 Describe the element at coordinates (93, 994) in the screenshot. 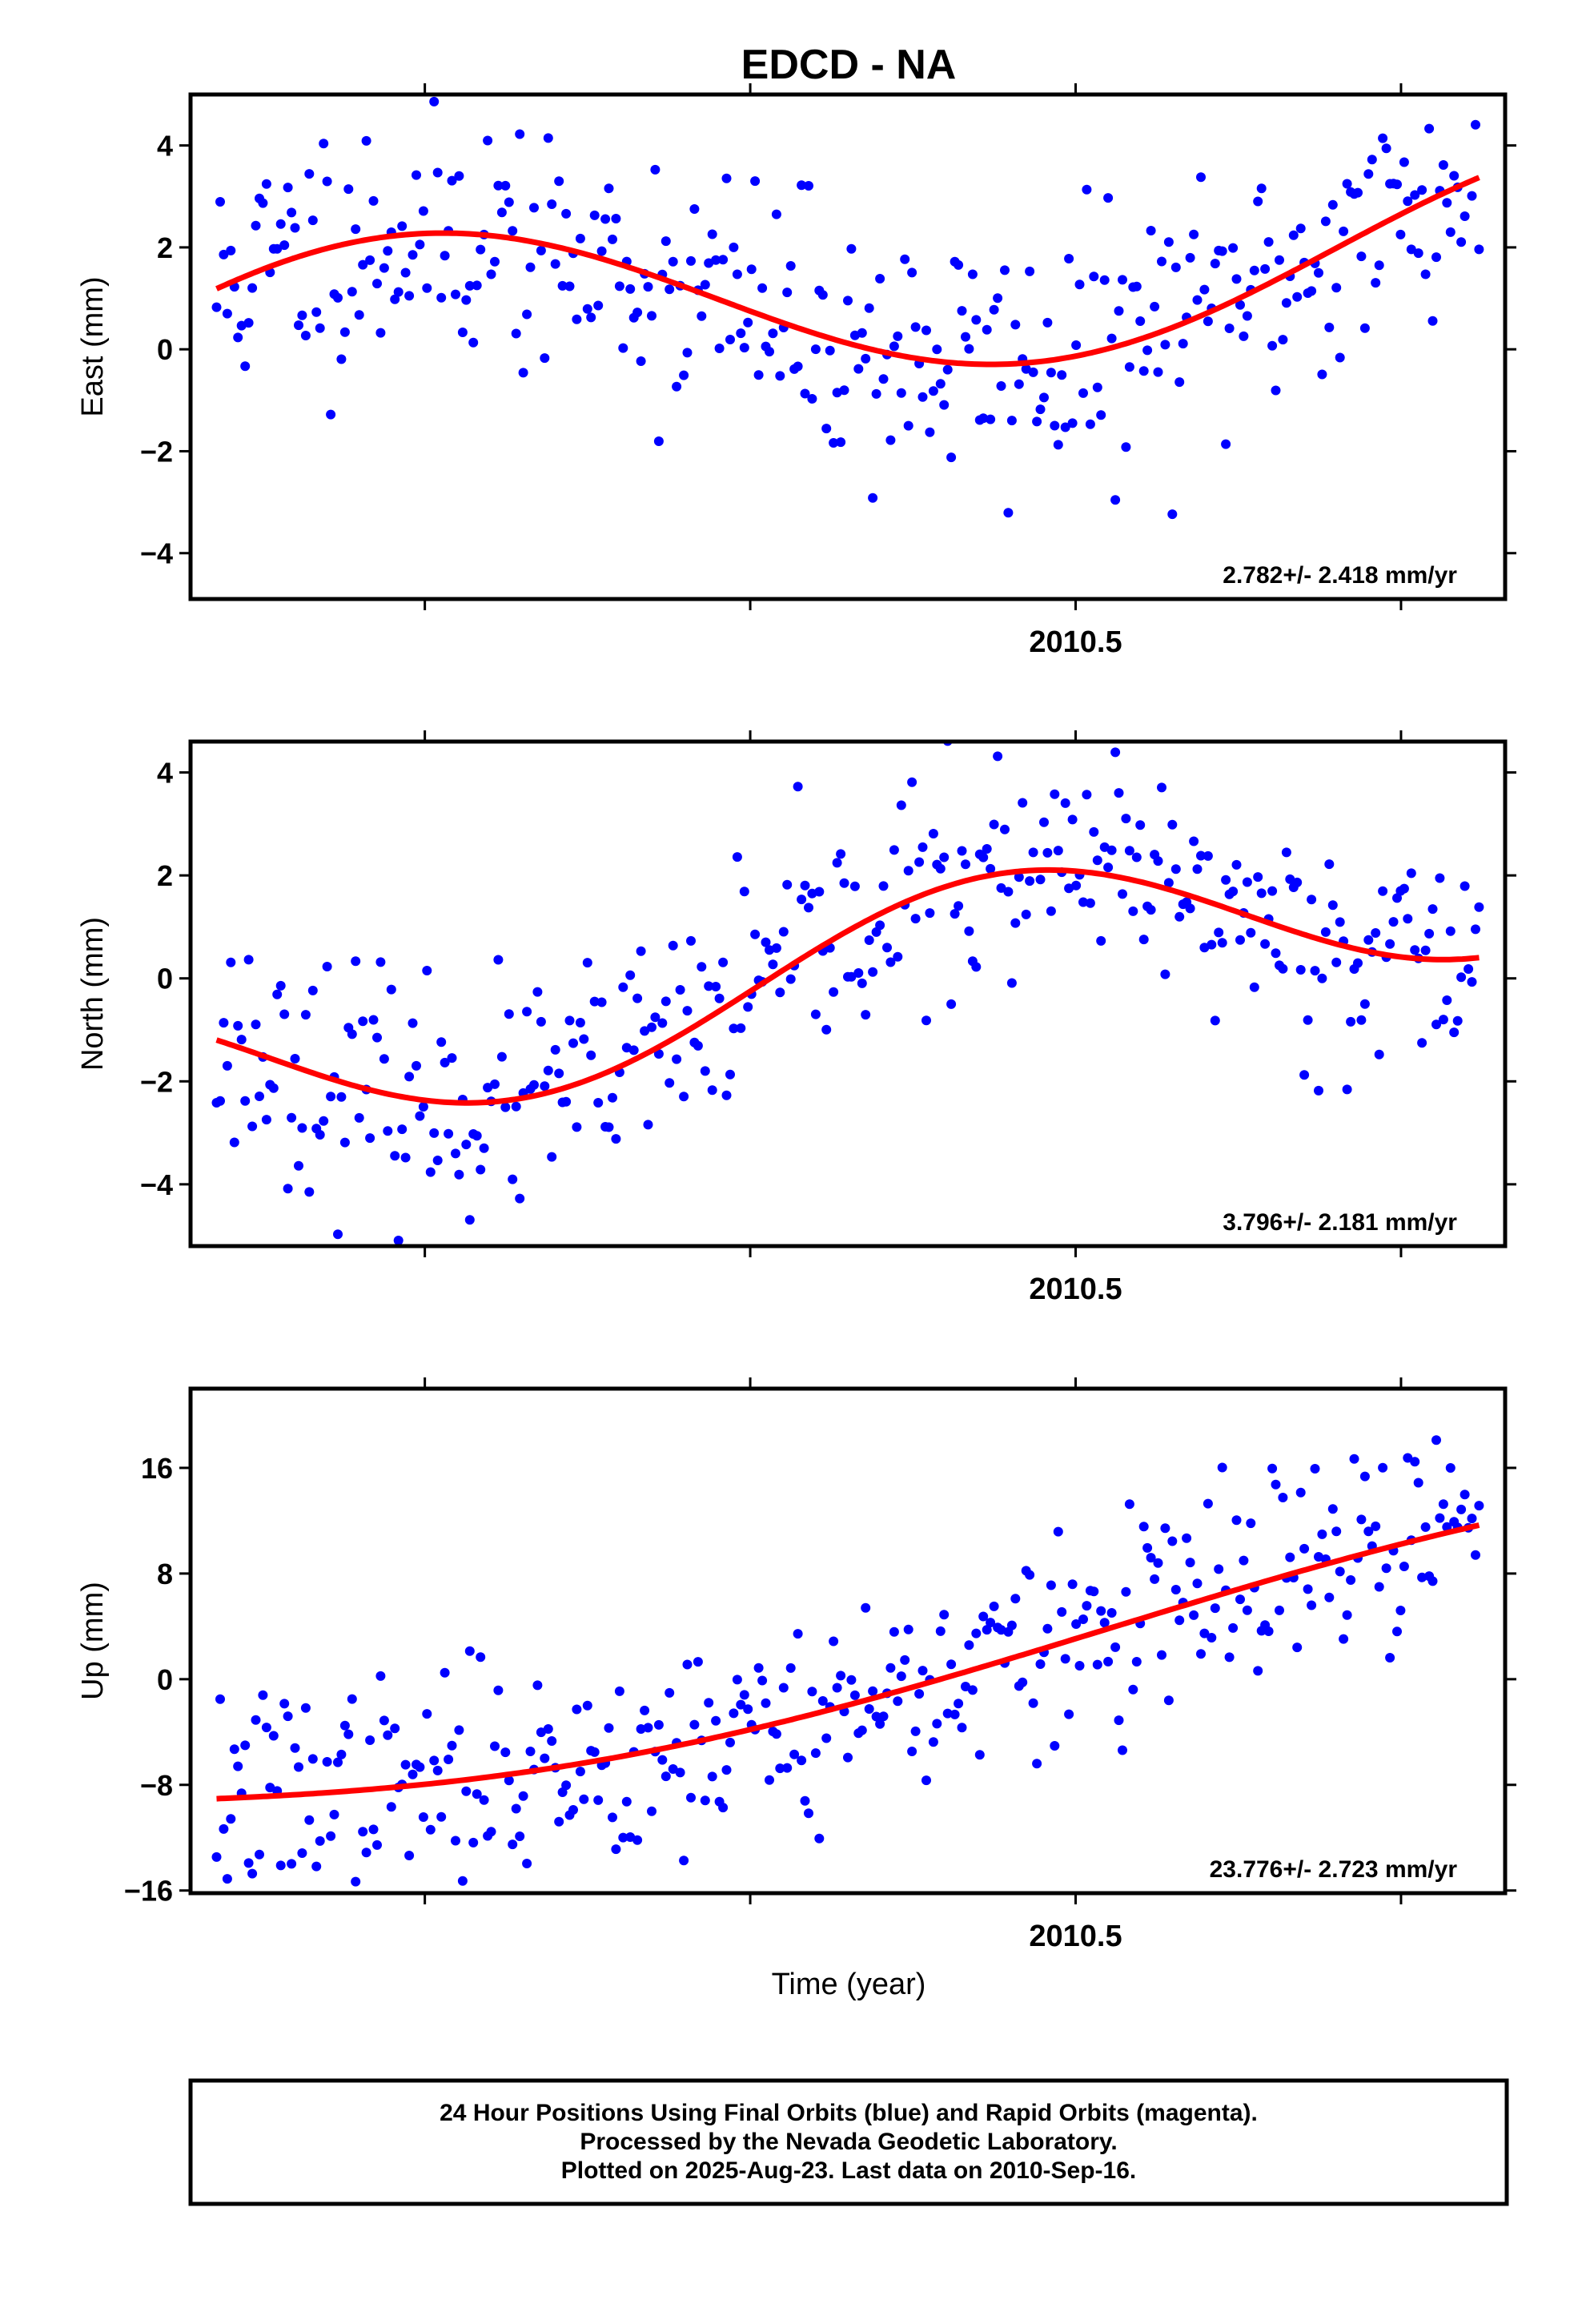

I see `north-y-axis-label: North (mm)` at that location.